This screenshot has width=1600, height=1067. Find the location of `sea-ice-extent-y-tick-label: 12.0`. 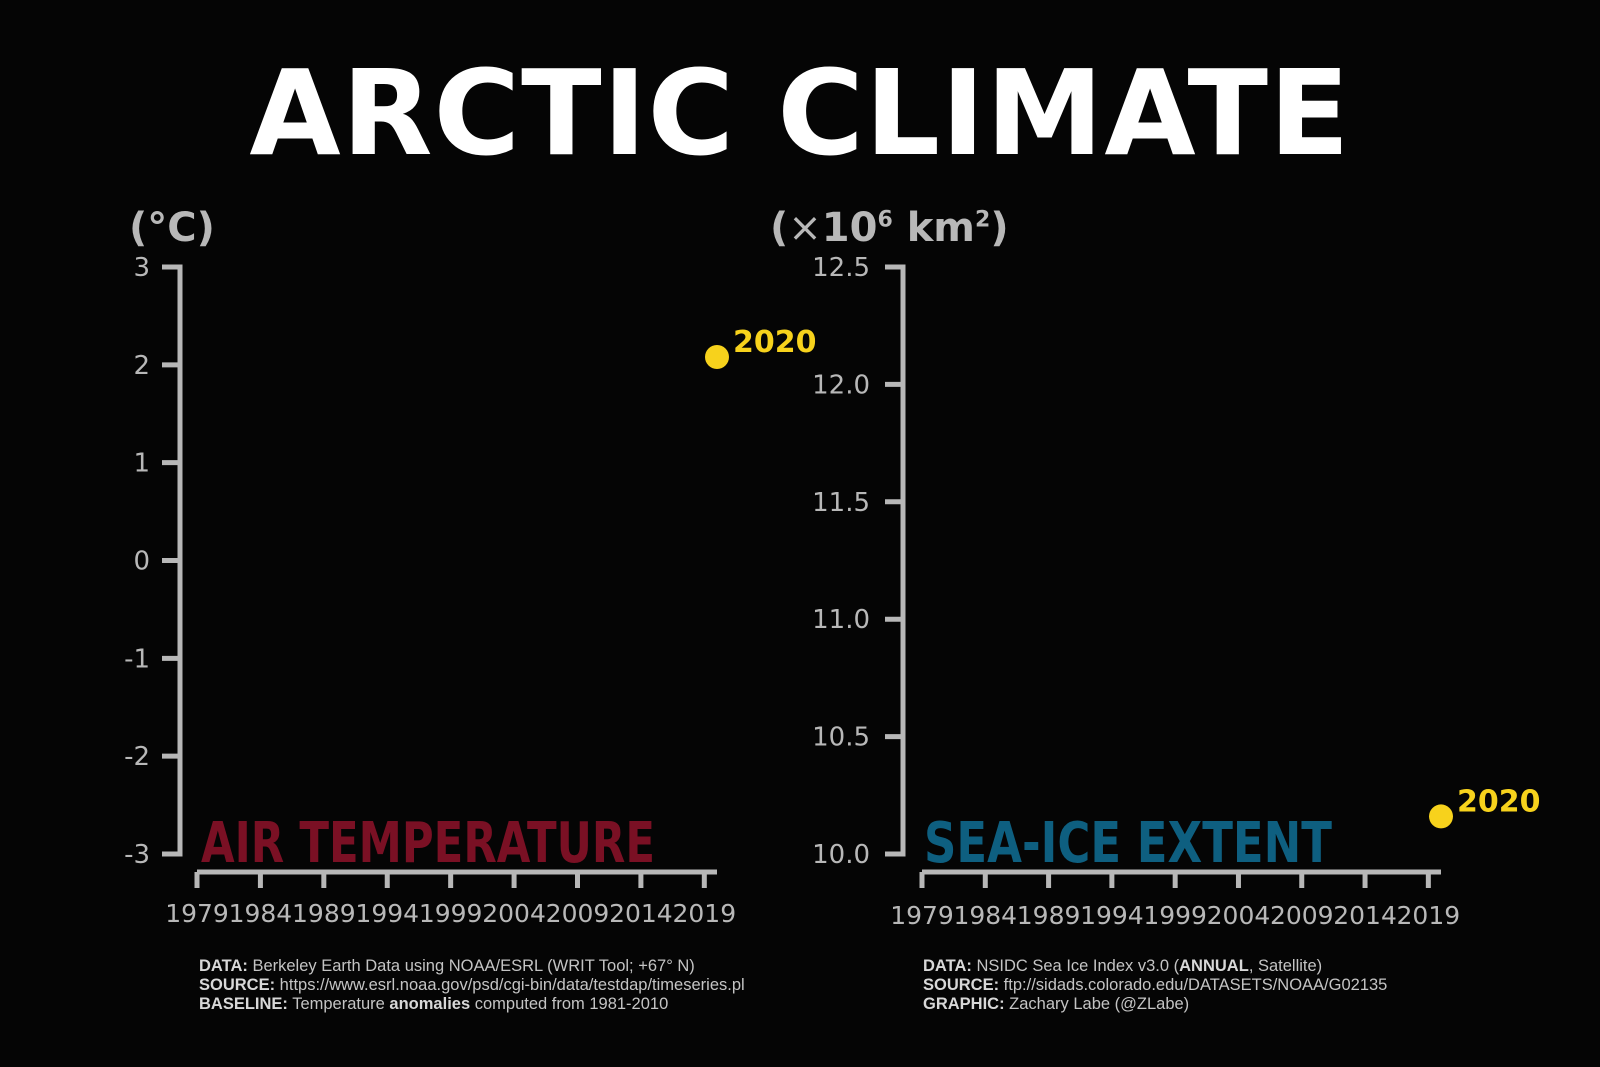

sea-ice-extent-y-tick-label: 12.0 is located at coordinates (841, 385).